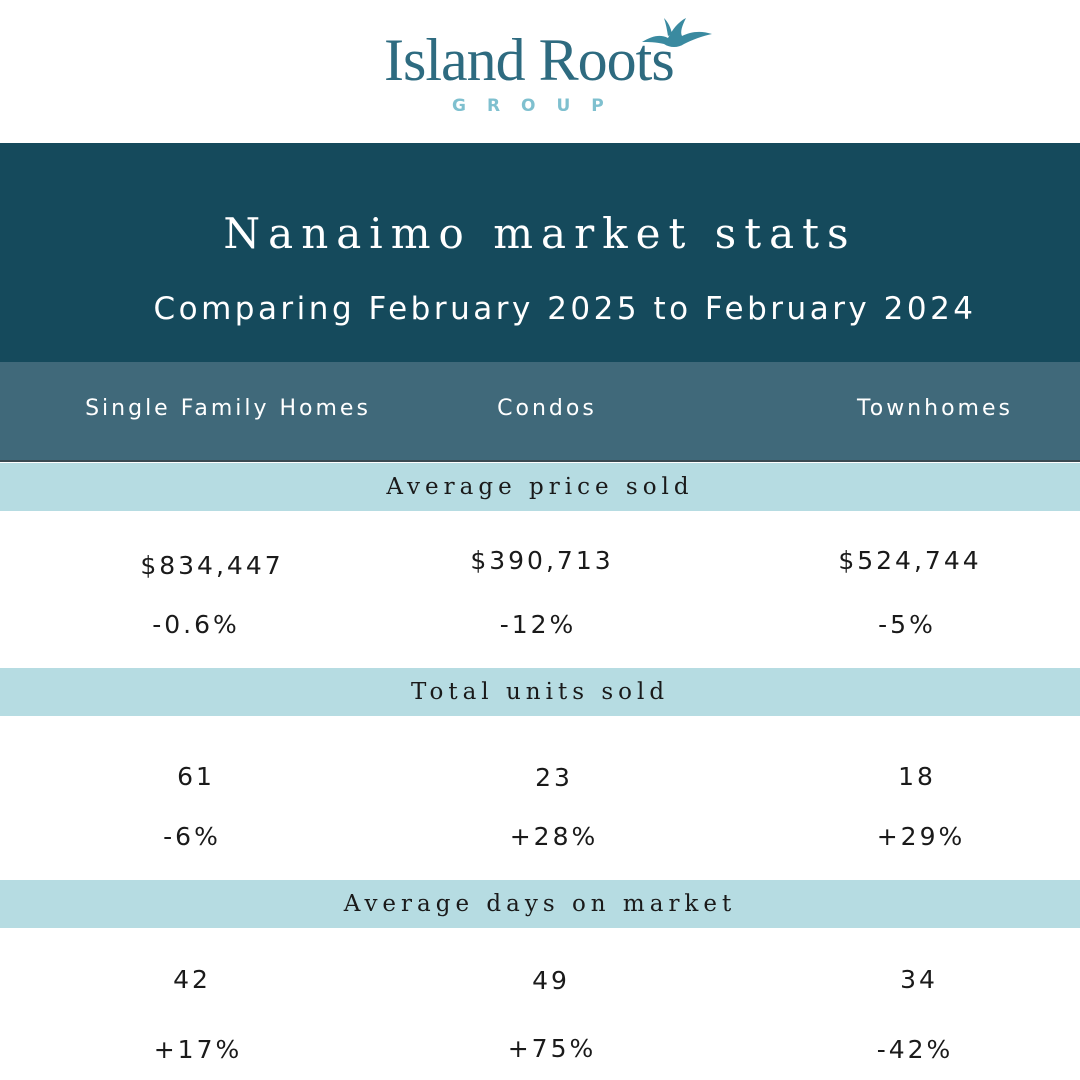 The width and height of the screenshot is (1080, 1080). I want to click on section-label: Average days on market, so click(540, 904).